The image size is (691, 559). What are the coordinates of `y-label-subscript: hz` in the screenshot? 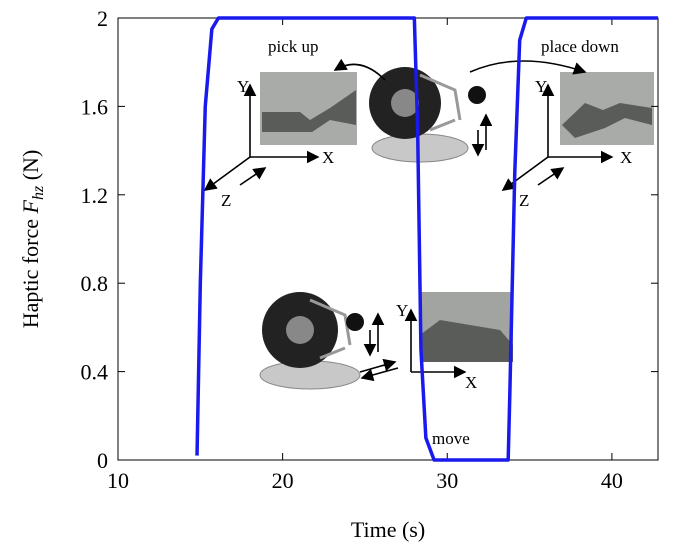 It's located at (38, 192).